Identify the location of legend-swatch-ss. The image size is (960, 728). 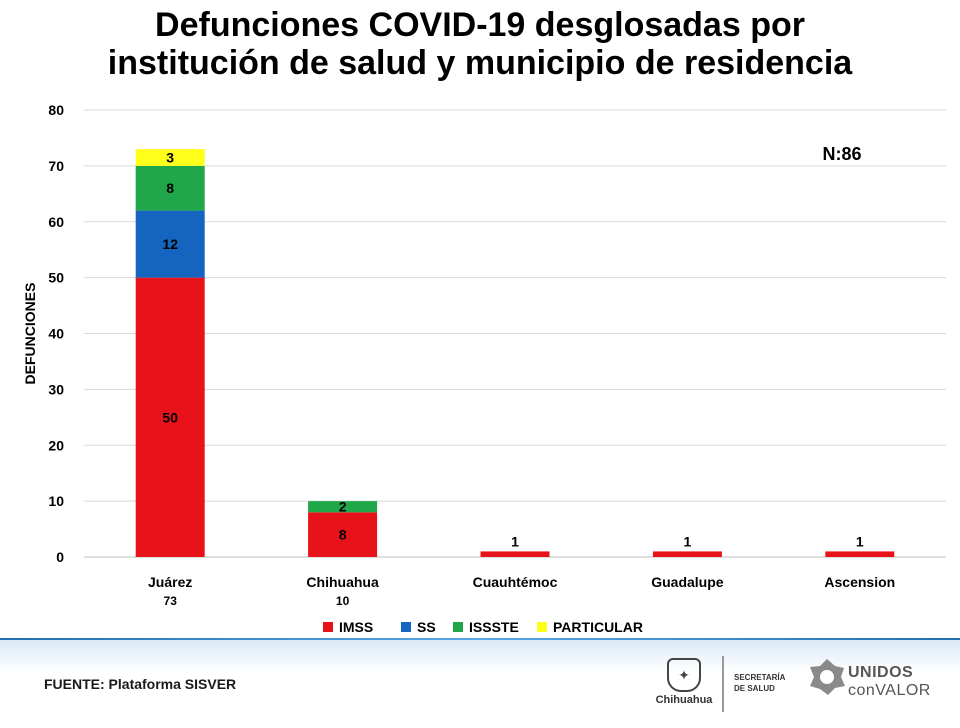
(406, 627).